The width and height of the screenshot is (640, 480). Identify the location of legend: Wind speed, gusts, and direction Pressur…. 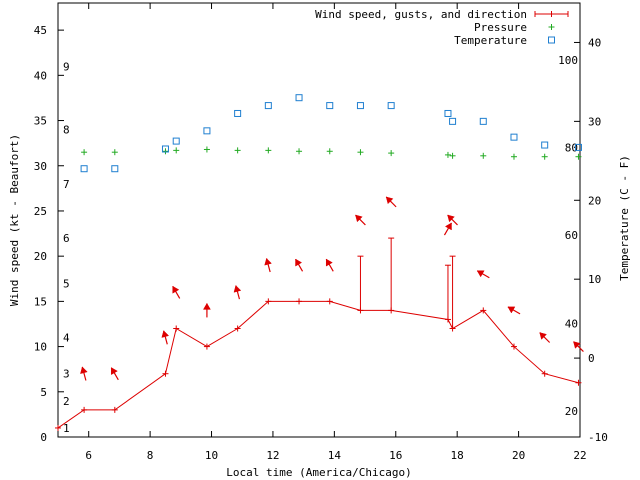
(442, 27).